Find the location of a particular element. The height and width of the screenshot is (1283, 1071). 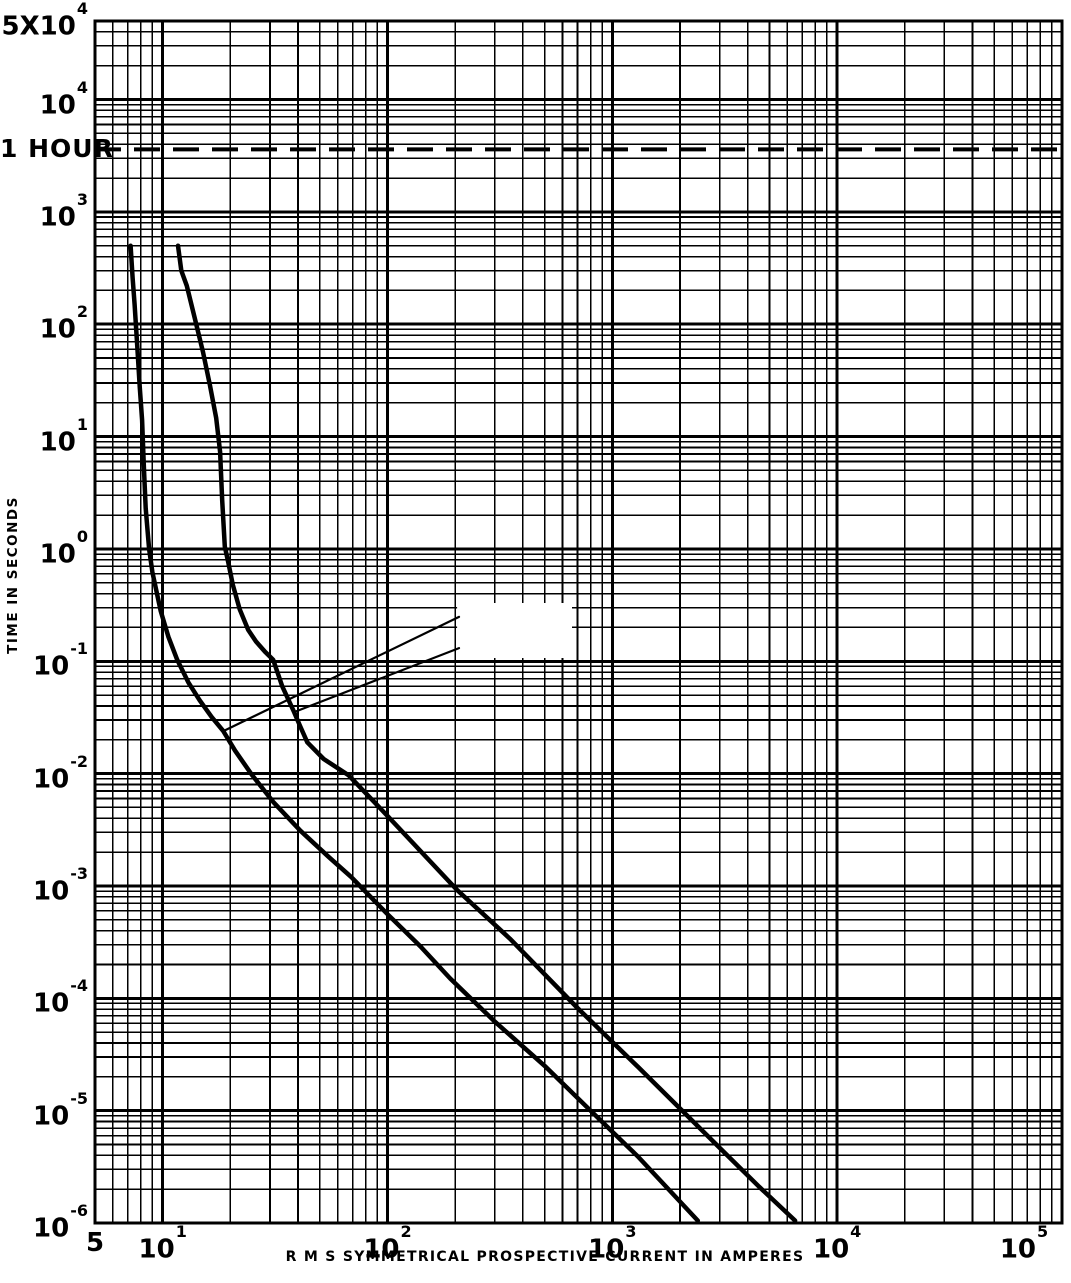

y-tick-label: 10⁻⁵ is located at coordinates (60, 1110).